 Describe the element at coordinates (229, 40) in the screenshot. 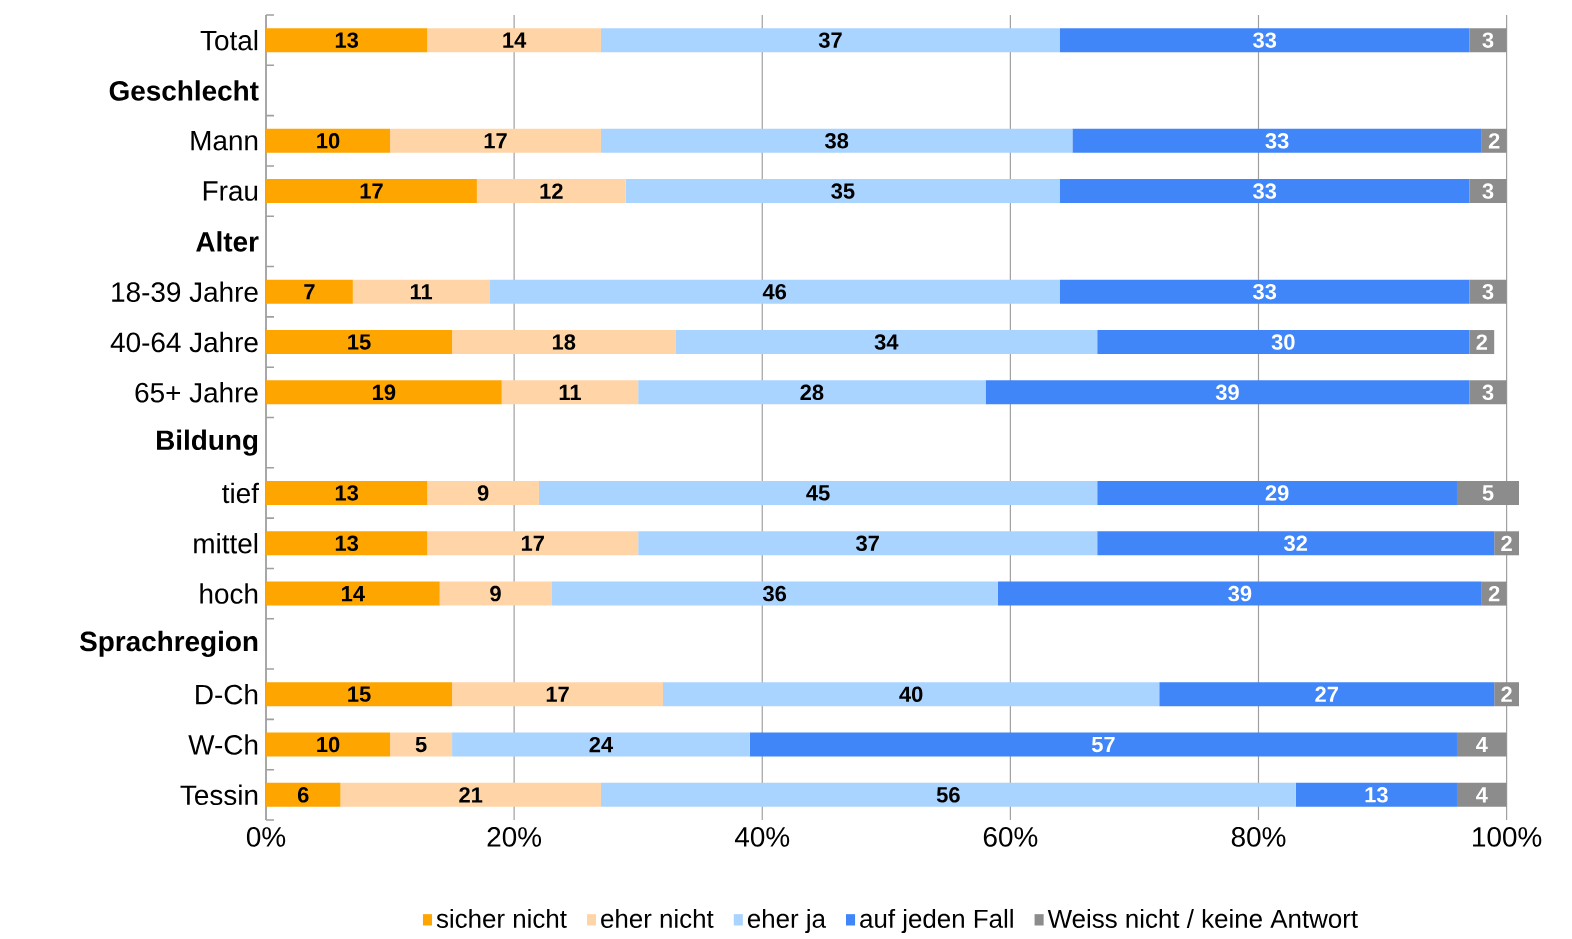

I see `y-tick-label: Total` at that location.